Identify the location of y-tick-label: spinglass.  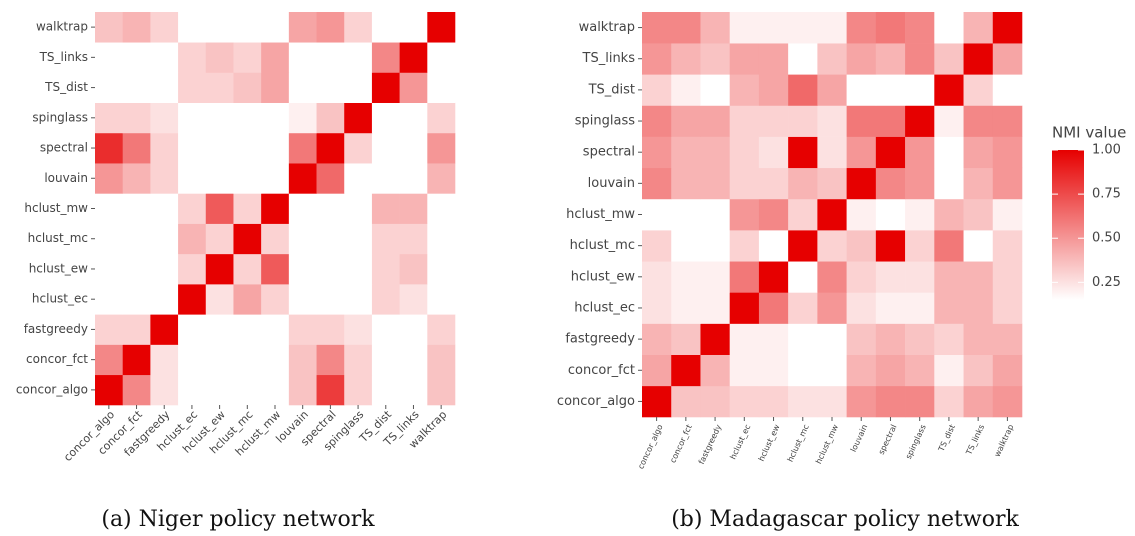
(60, 117).